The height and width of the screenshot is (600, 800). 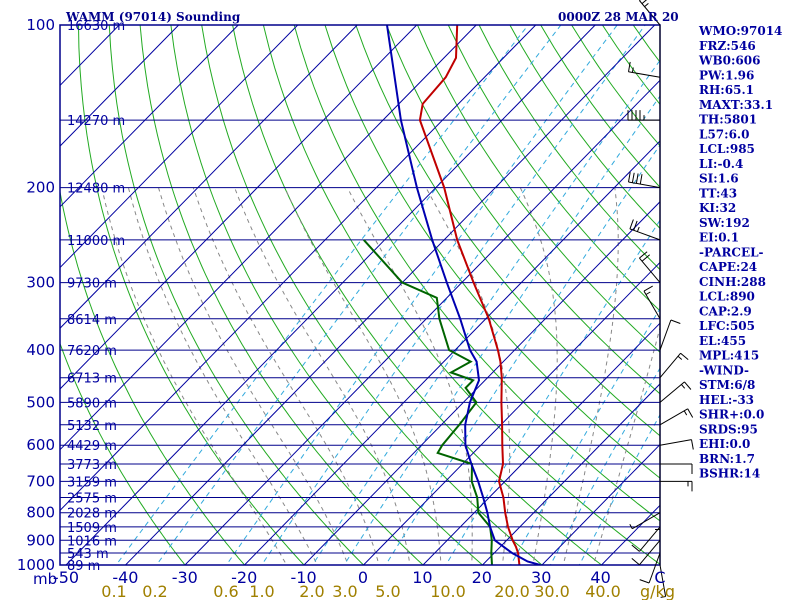 What do you see at coordinates (40, 540) in the screenshot?
I see `pressure-tick-label: 900` at bounding box center [40, 540].